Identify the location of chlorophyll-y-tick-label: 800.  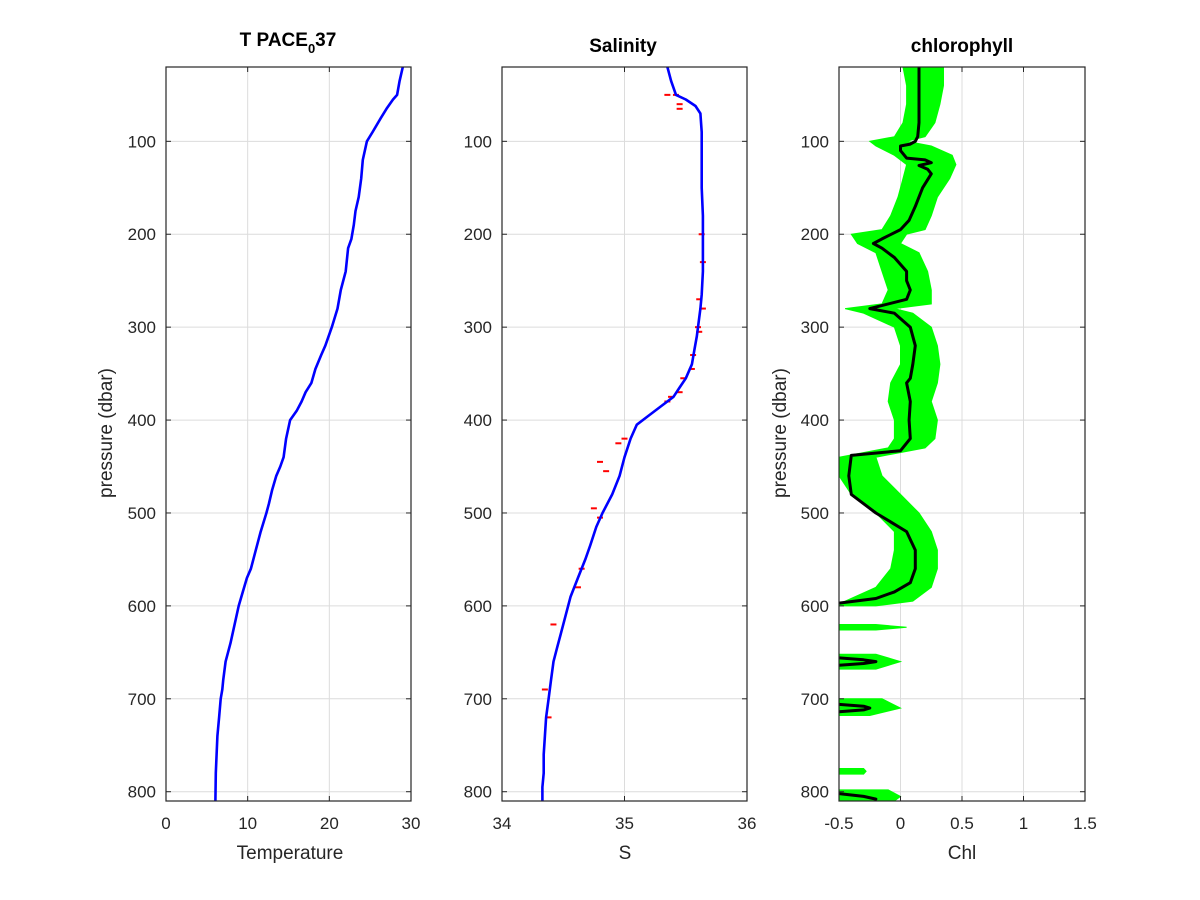
(815, 792).